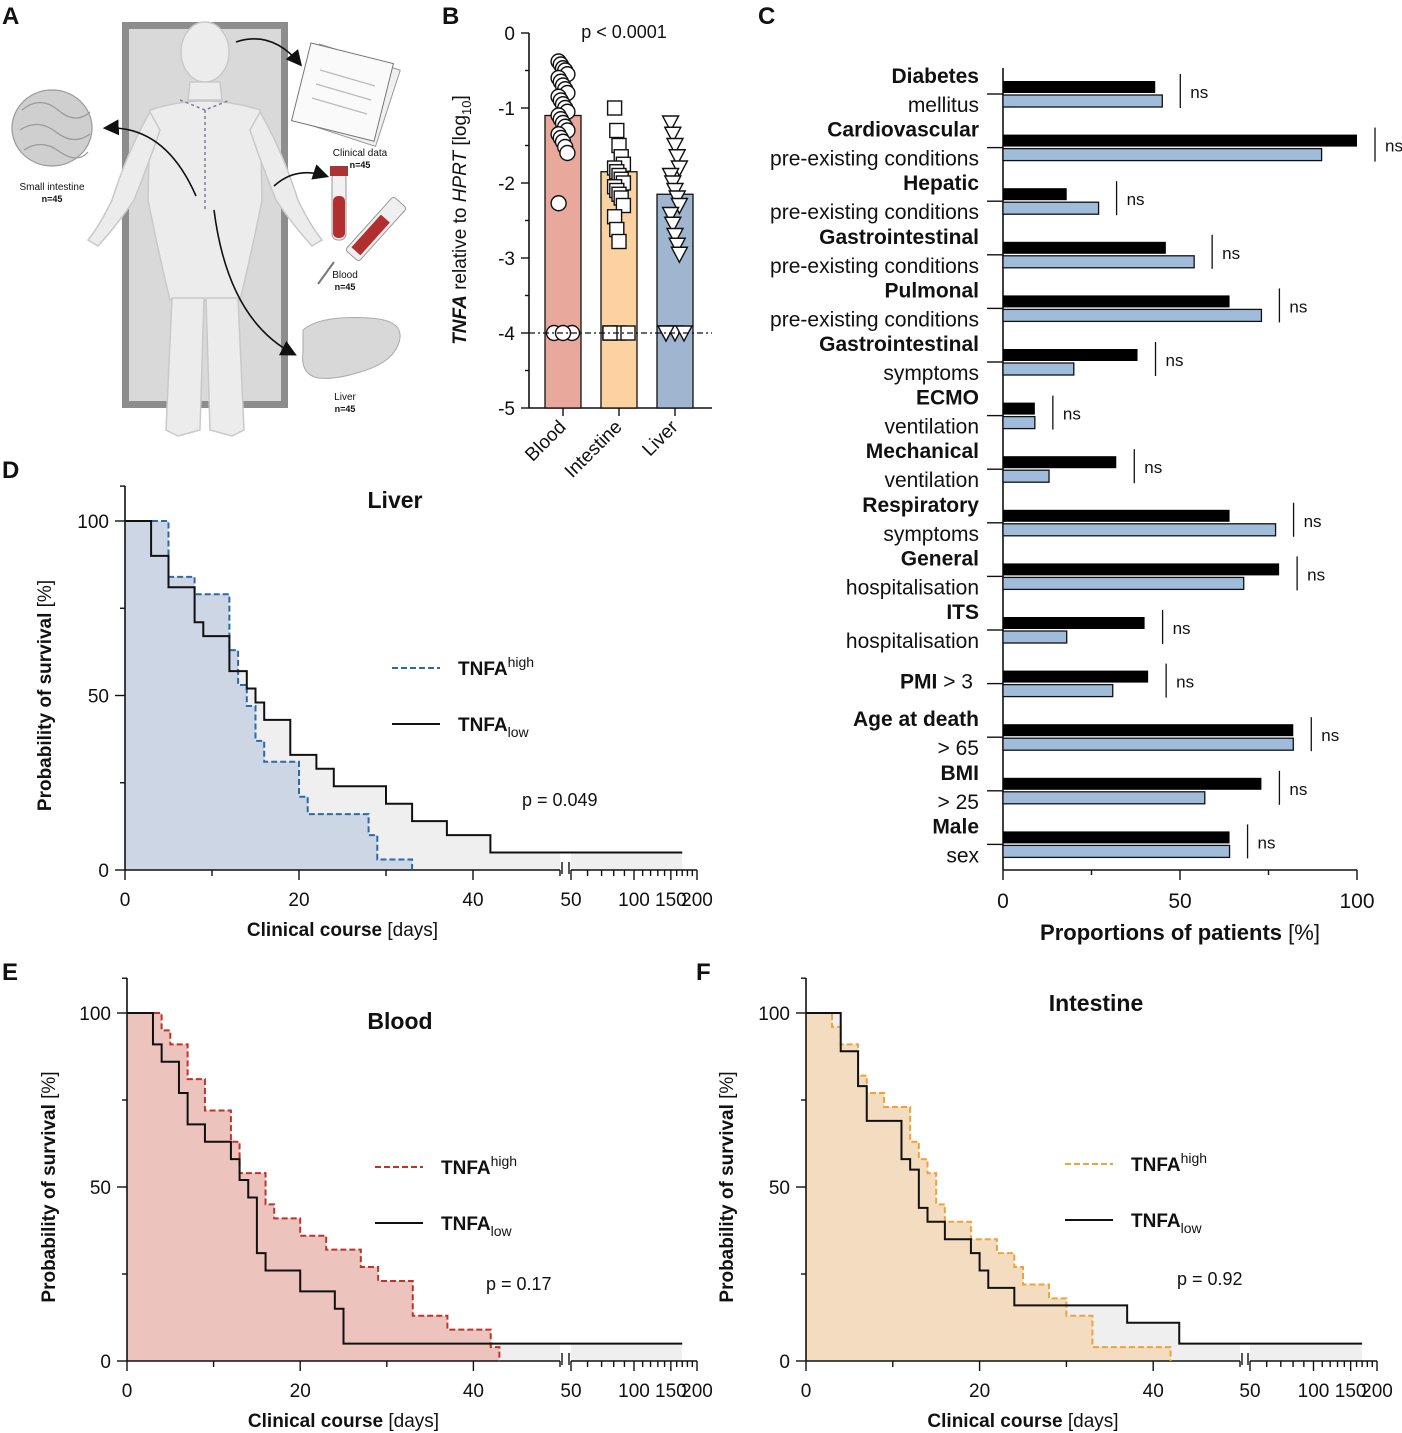  What do you see at coordinates (10, 470) in the screenshot?
I see `panel-label-d: D` at bounding box center [10, 470].